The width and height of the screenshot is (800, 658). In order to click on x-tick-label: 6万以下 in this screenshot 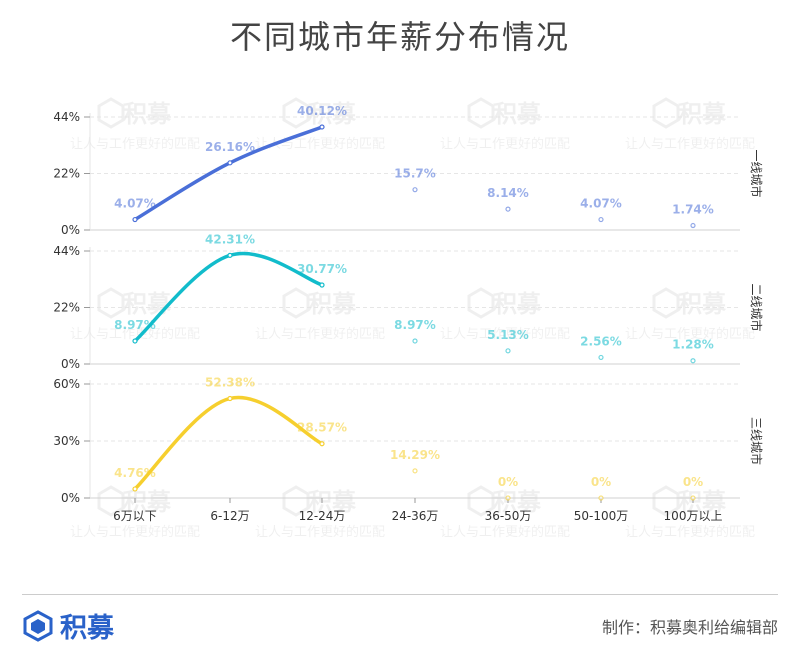, I will do `click(135, 516)`.